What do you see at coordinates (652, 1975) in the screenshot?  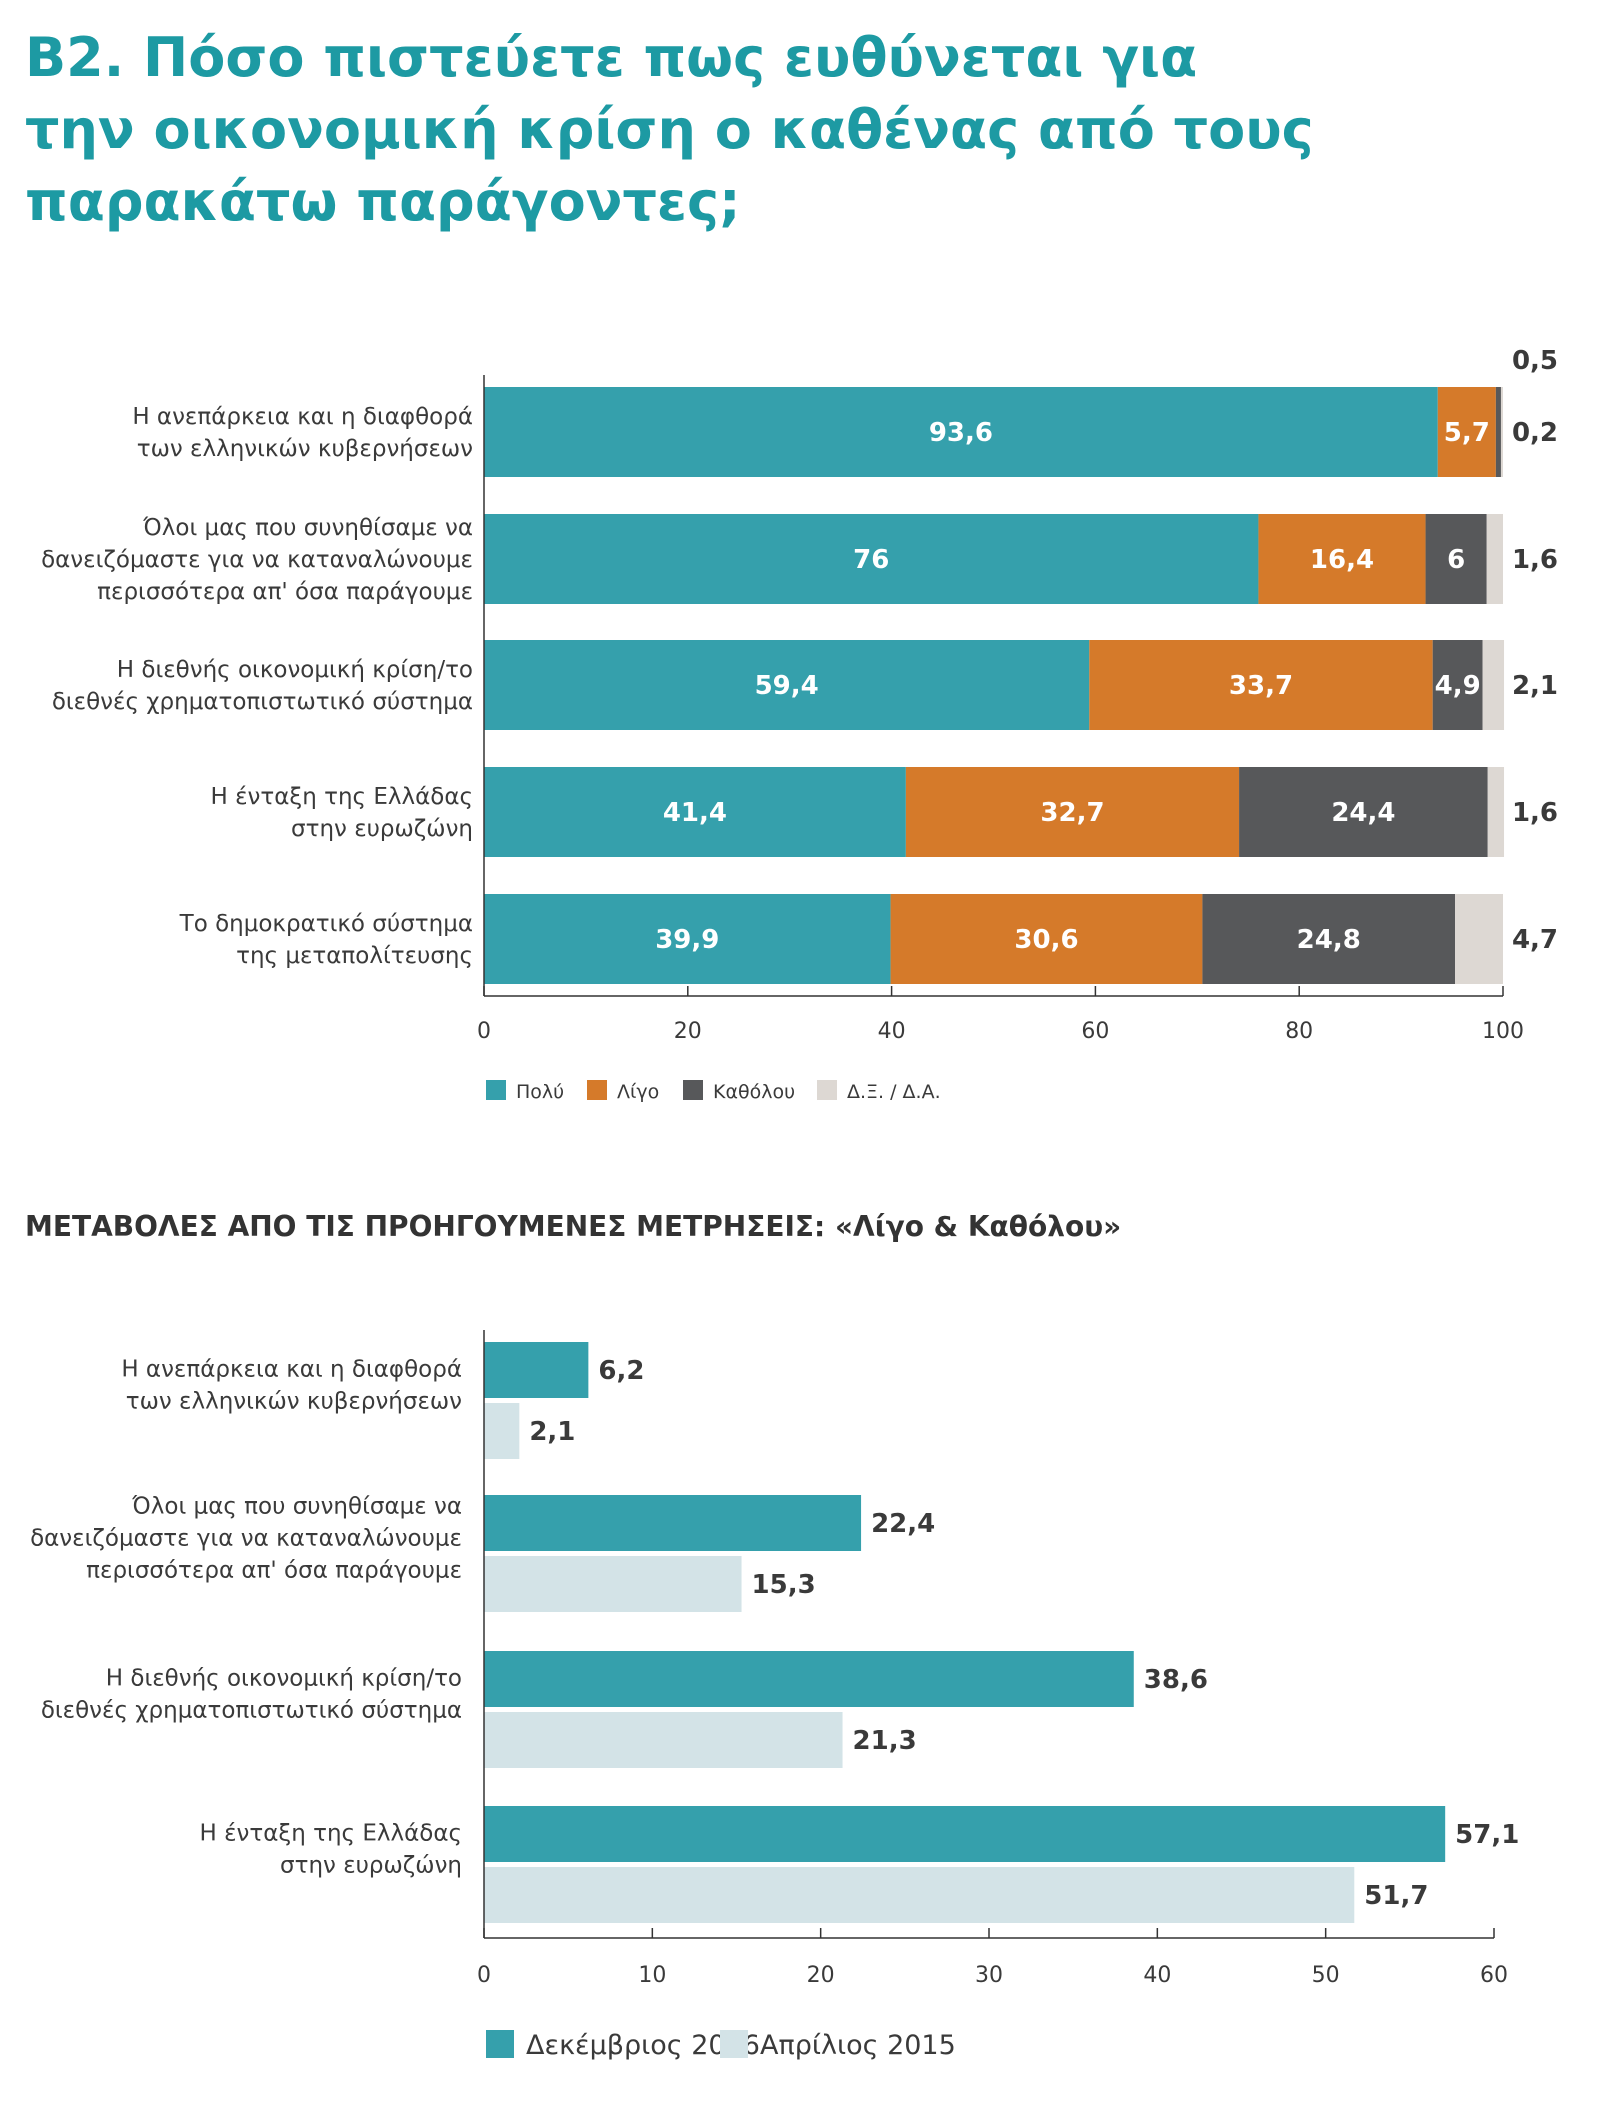 I see `x-tick-label: 10` at bounding box center [652, 1975].